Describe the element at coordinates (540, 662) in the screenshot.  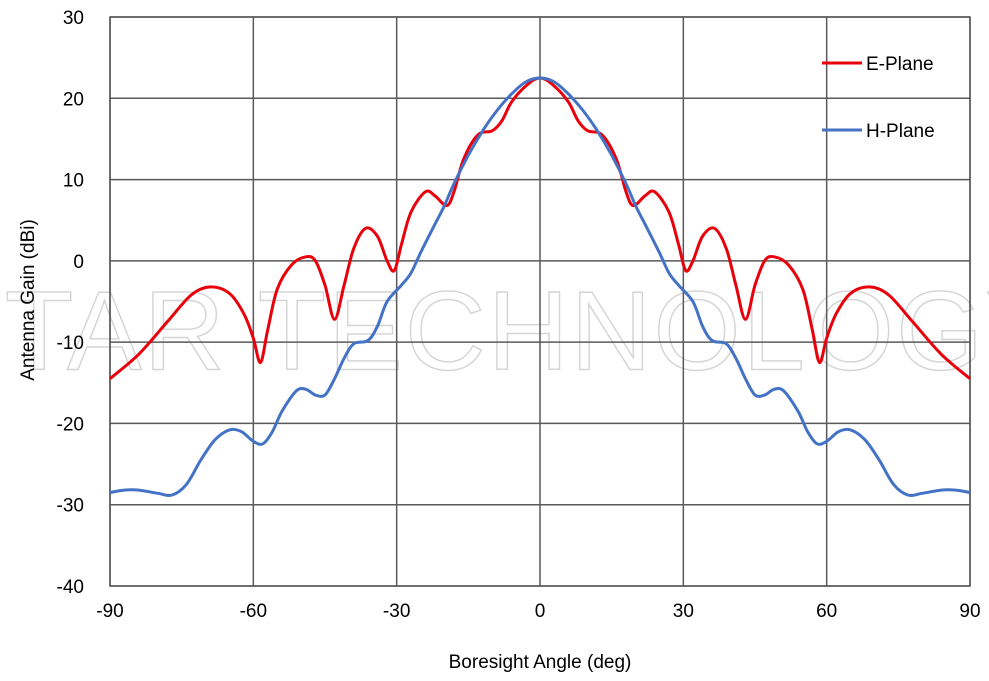
I see `x-axis-title: Boresight Angle (deg)` at that location.